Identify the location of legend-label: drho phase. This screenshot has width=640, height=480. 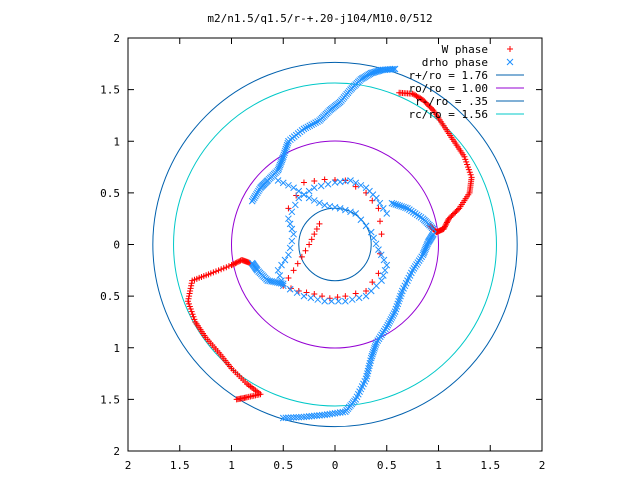
(455, 62).